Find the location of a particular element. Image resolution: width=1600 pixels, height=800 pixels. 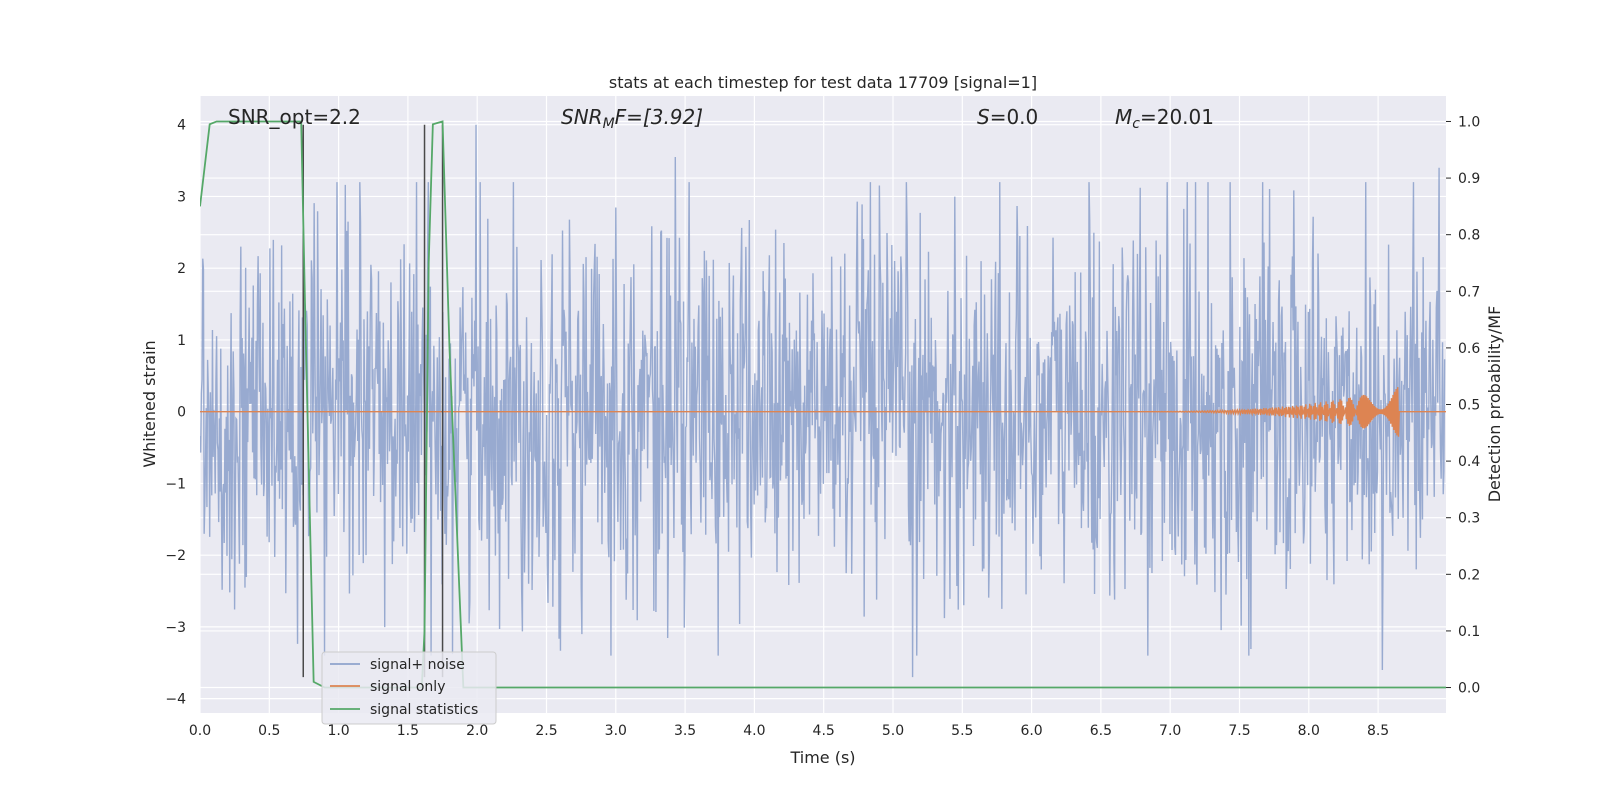

y-right-tick-label: 0.7 is located at coordinates (1469, 292).